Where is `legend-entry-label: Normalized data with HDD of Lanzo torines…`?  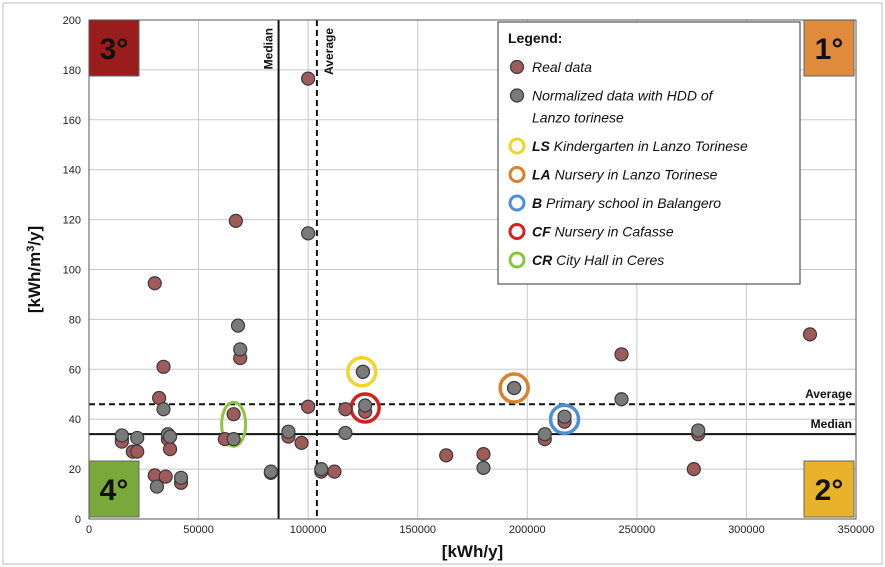 legend-entry-label: Normalized data with HDD of Lanzo torines… is located at coordinates (623, 107).